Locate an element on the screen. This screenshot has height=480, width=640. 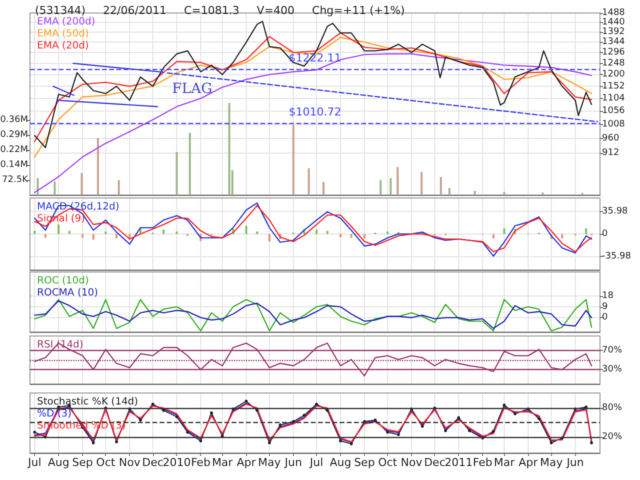
y-tick-label: 20% is located at coordinates (612, 437).